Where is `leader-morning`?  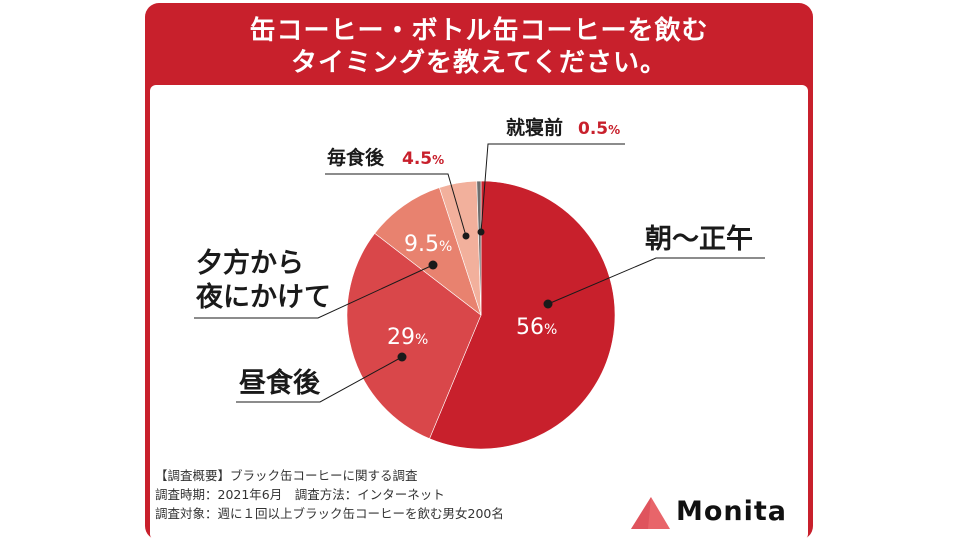 leader-morning is located at coordinates (656, 281).